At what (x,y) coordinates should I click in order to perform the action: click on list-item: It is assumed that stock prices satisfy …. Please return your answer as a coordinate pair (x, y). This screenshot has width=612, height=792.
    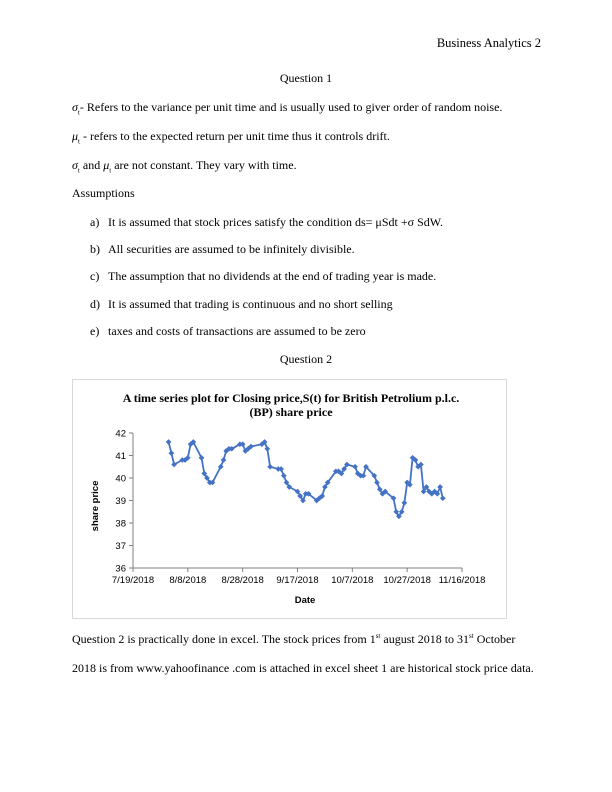
    Looking at the image, I should click on (275, 222).